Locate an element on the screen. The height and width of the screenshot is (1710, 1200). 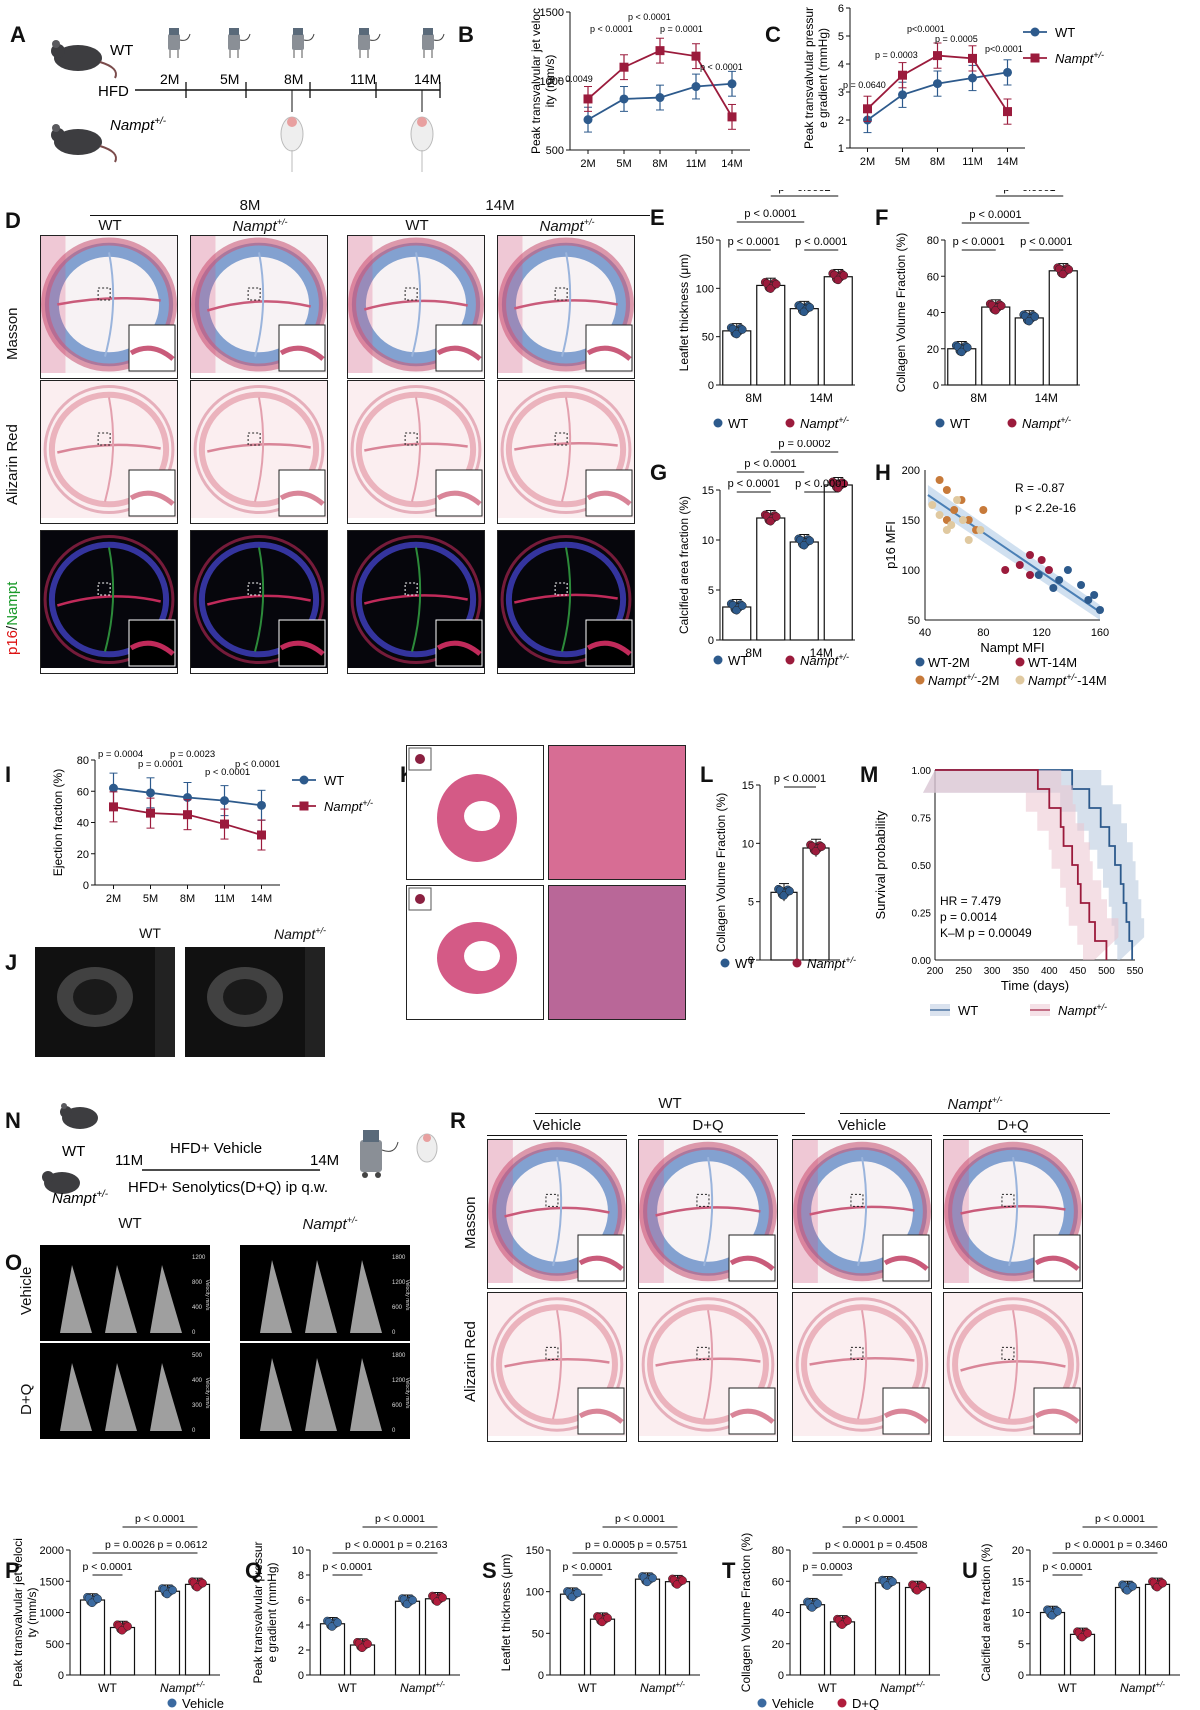
y-tick-label: 10 is located at coordinates (748, 844).